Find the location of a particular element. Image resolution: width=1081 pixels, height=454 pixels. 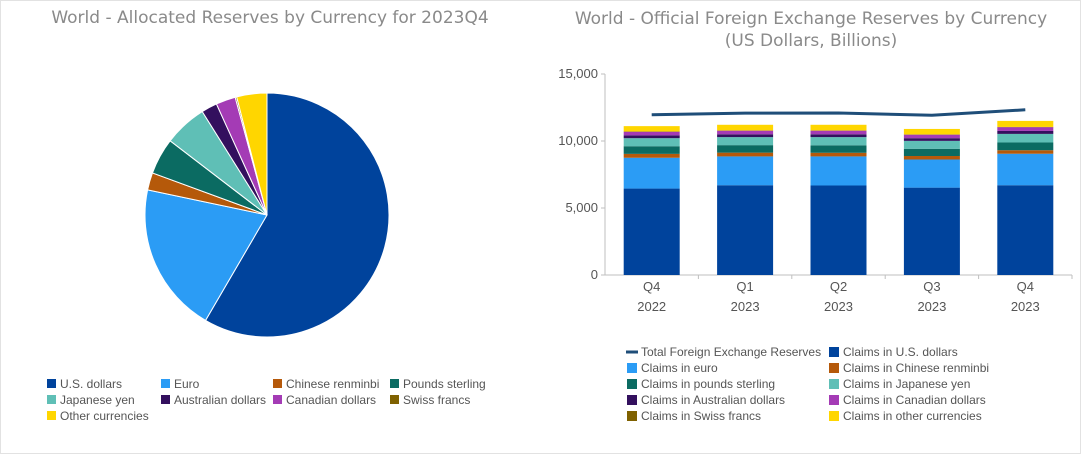

pie-legend-item: Canadian dollars is located at coordinates (324, 400).